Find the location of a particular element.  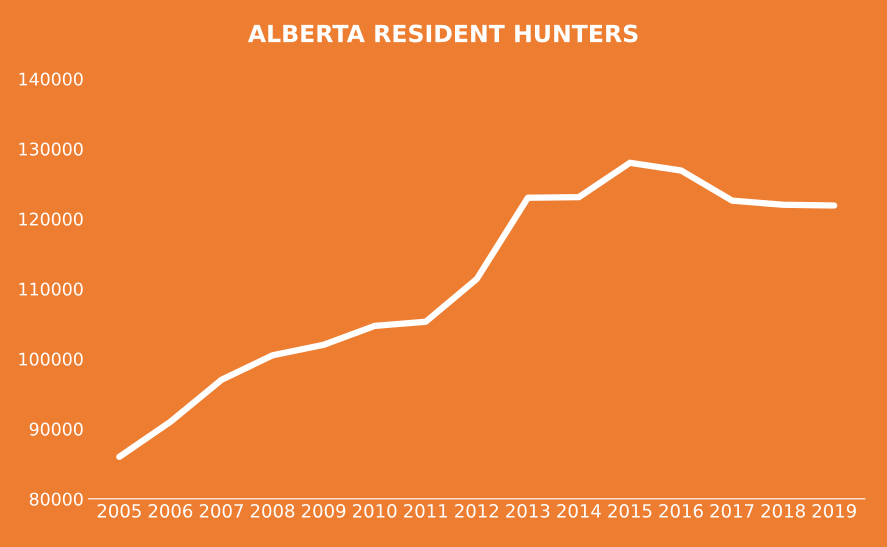

chart-title: ALBERTA RESIDENT HUNTERS is located at coordinates (443, 33).